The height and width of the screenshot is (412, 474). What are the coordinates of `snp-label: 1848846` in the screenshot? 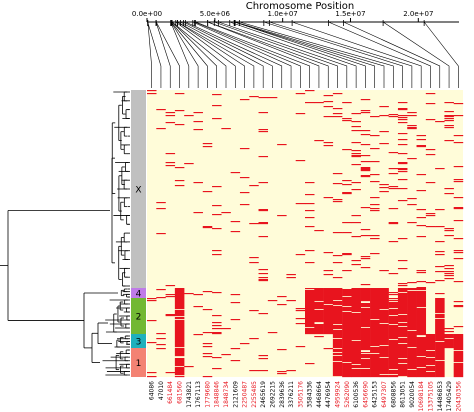 It's located at (217, 394).